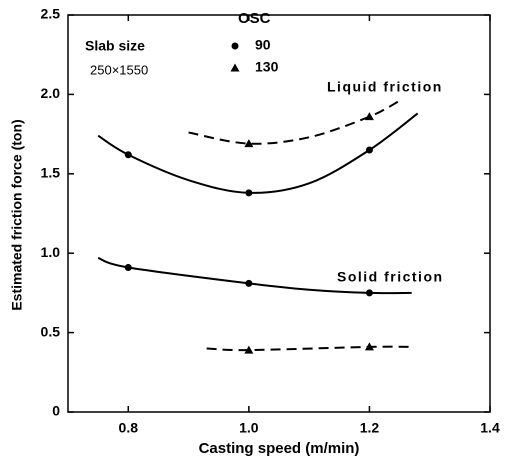  Describe the element at coordinates (119, 69) in the screenshot. I see `annotation: 250×1550` at that location.